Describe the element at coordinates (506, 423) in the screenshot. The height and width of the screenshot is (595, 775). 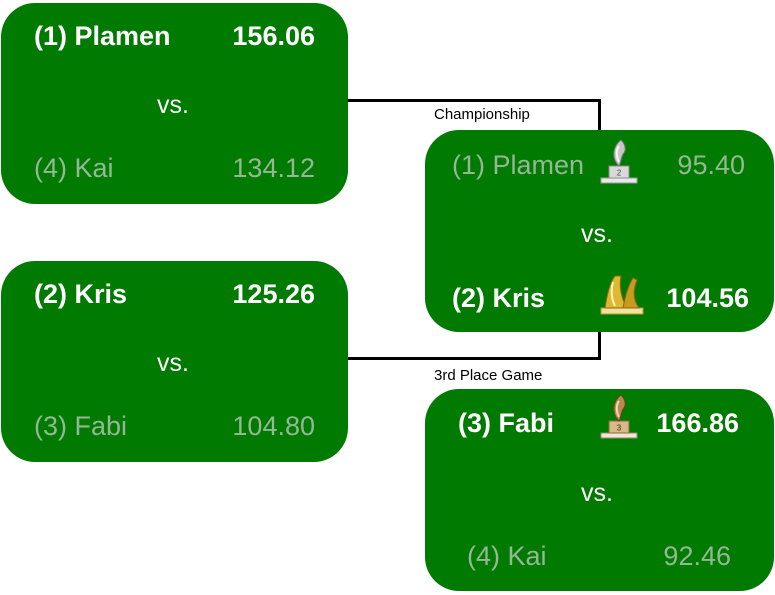
I see `third-team1-name: (3) Fabi` at that location.